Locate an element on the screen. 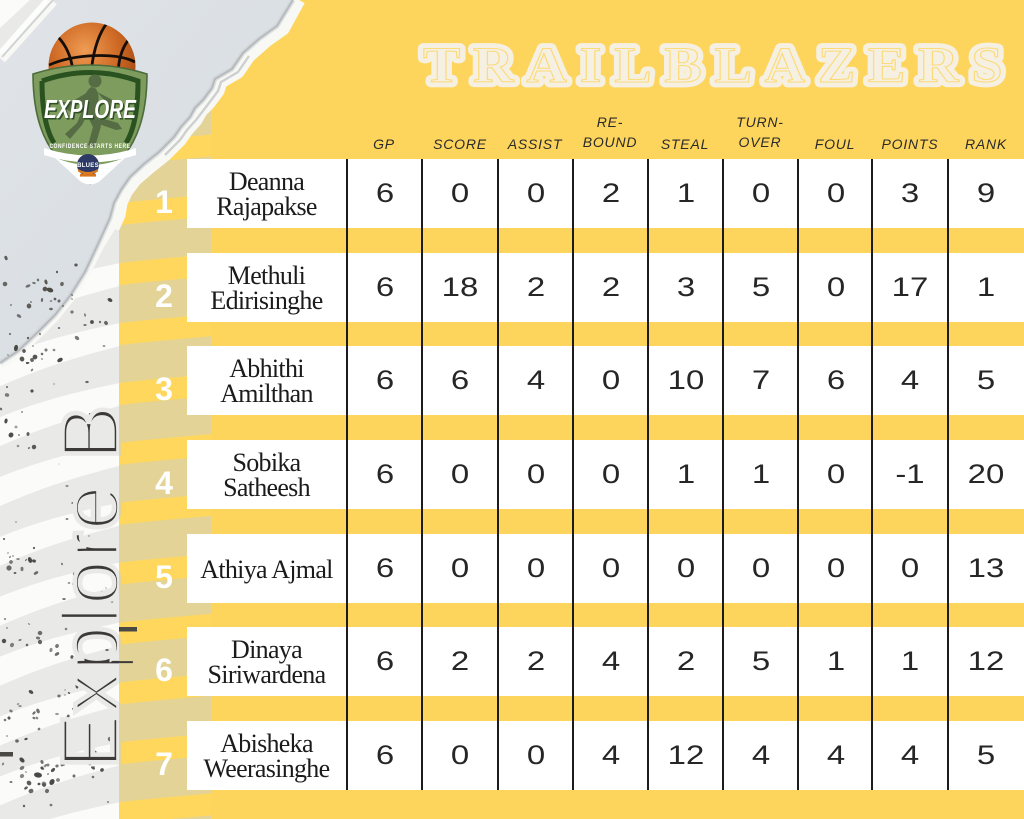  svg-text: TRAILBLAZERS is located at coordinates (719, 65).